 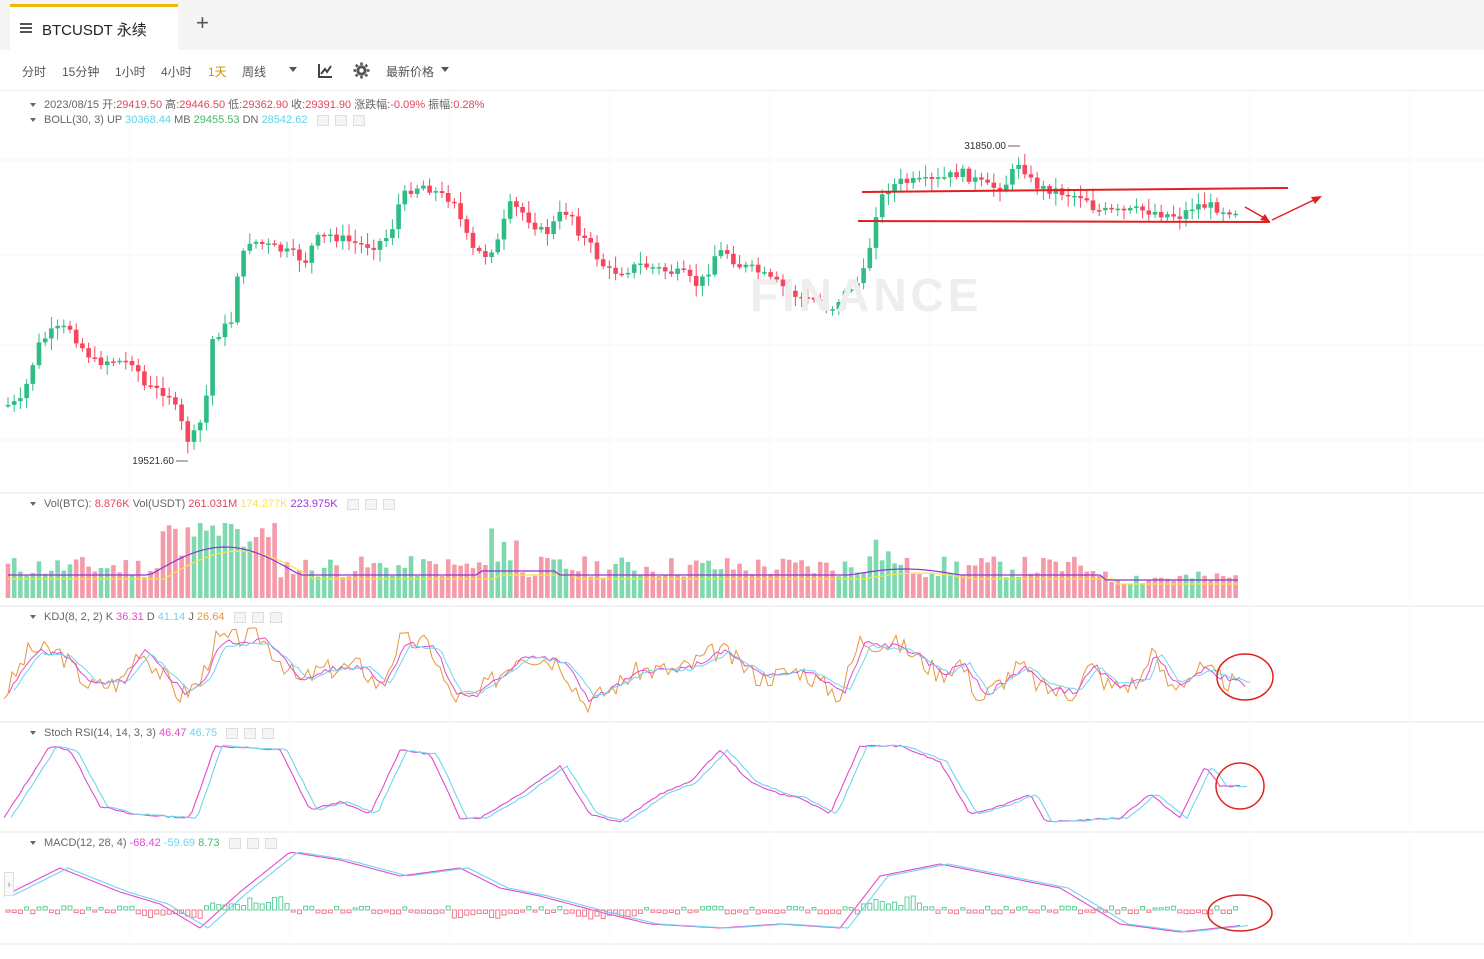 I want to click on expand-sidebar-chevron-icon: ›, so click(x=9, y=884).